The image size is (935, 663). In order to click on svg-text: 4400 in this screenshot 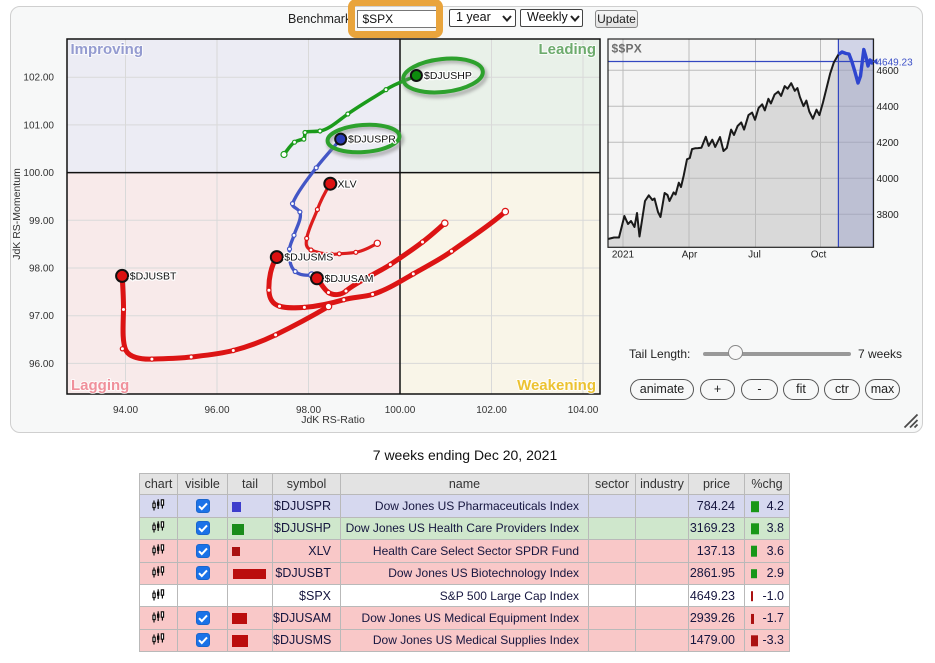, I will do `click(888, 107)`.